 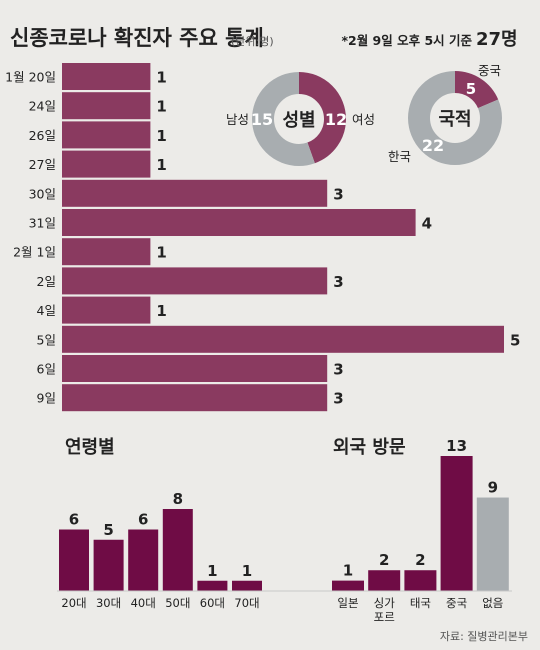 What do you see at coordinates (369, 447) in the screenshot?
I see `visit-chart-title: 외국 방문` at bounding box center [369, 447].